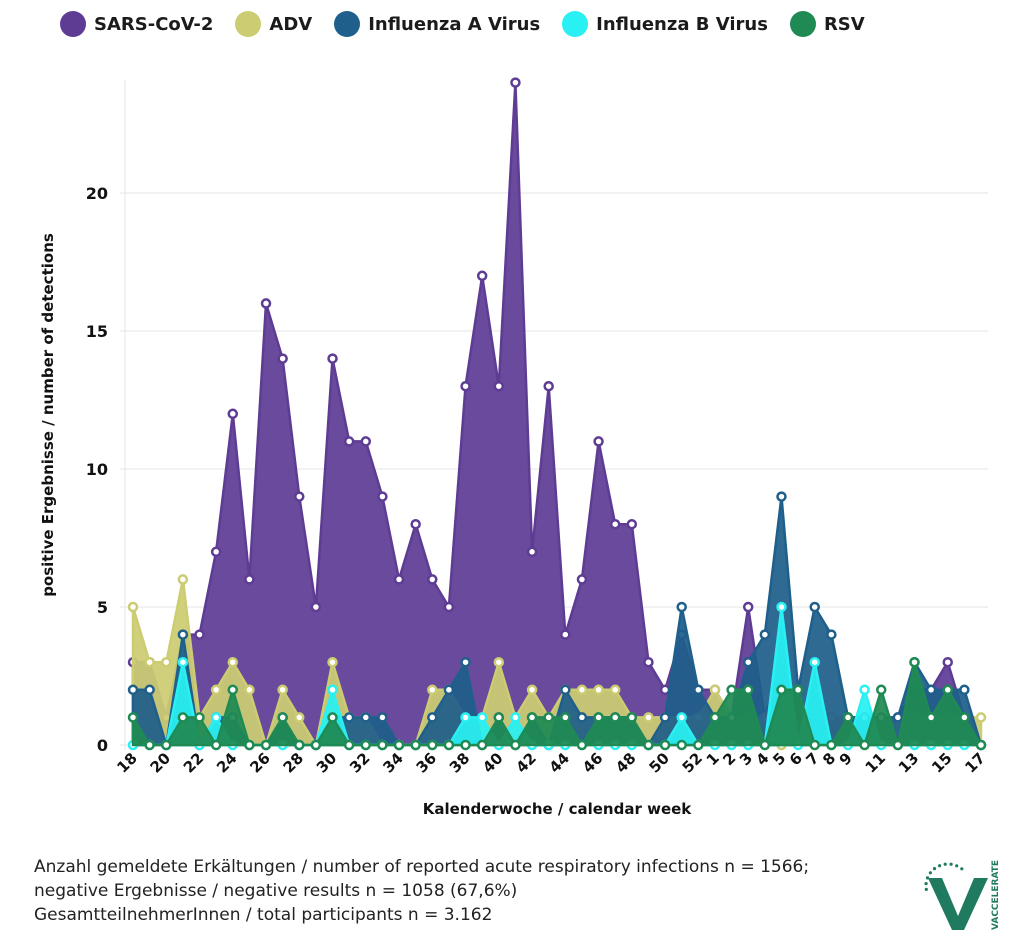  Describe the element at coordinates (844, 24) in the screenshot. I see `legend-label-rsv: RSV` at that location.